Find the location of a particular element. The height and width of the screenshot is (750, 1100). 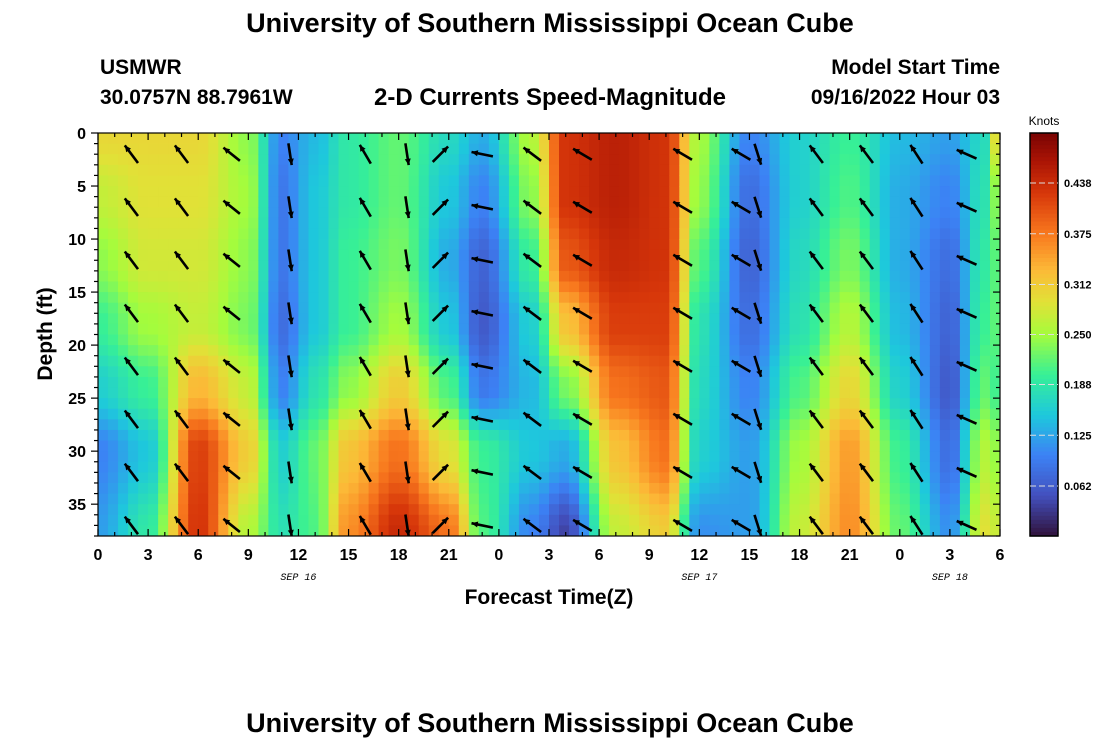

x-tick-label: 6 is located at coordinates (599, 555).